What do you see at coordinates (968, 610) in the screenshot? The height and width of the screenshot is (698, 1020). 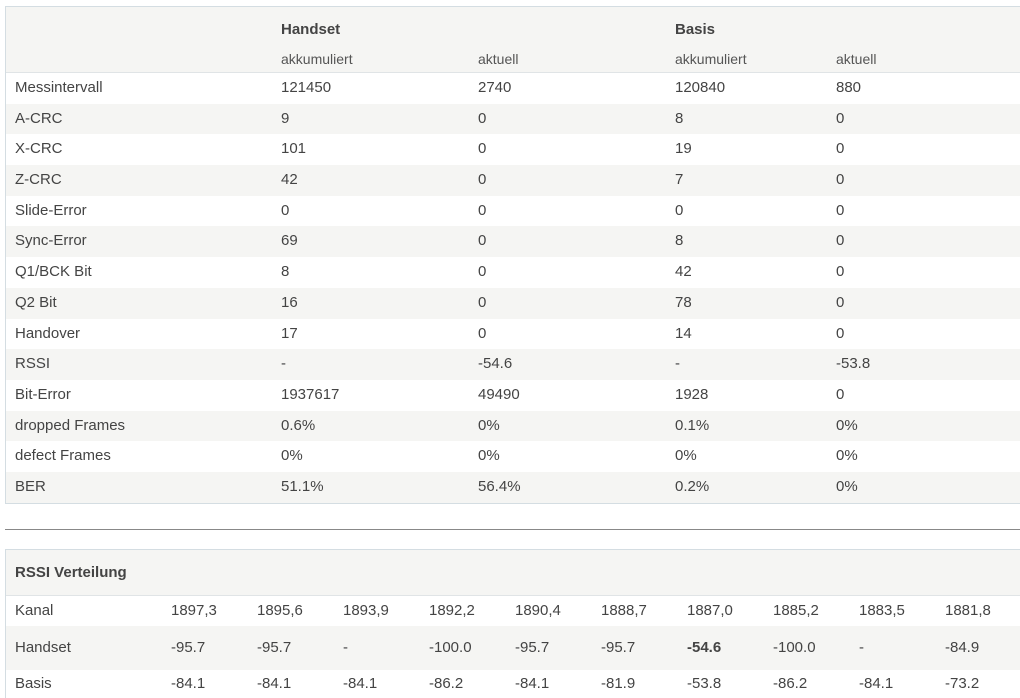 I see `kanal-cell: 1881,8` at bounding box center [968, 610].